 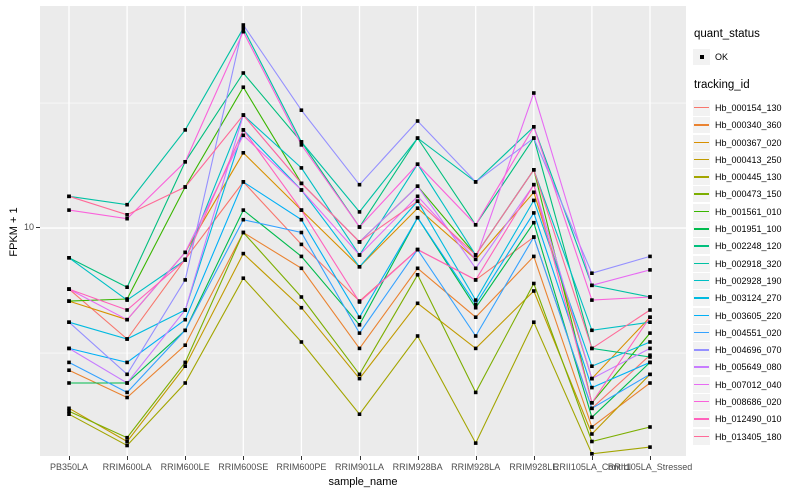 What do you see at coordinates (748, 401) in the screenshot?
I see `legend-item-label: Hb_008686_020` at bounding box center [748, 401].